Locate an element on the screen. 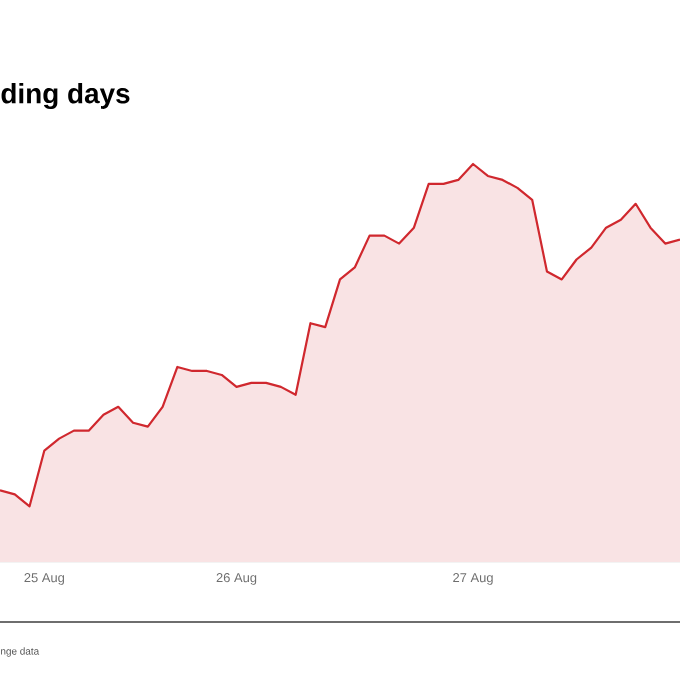 Image resolution: width=680 pixels, height=680 pixels. chart-title: ding days is located at coordinates (65, 96).